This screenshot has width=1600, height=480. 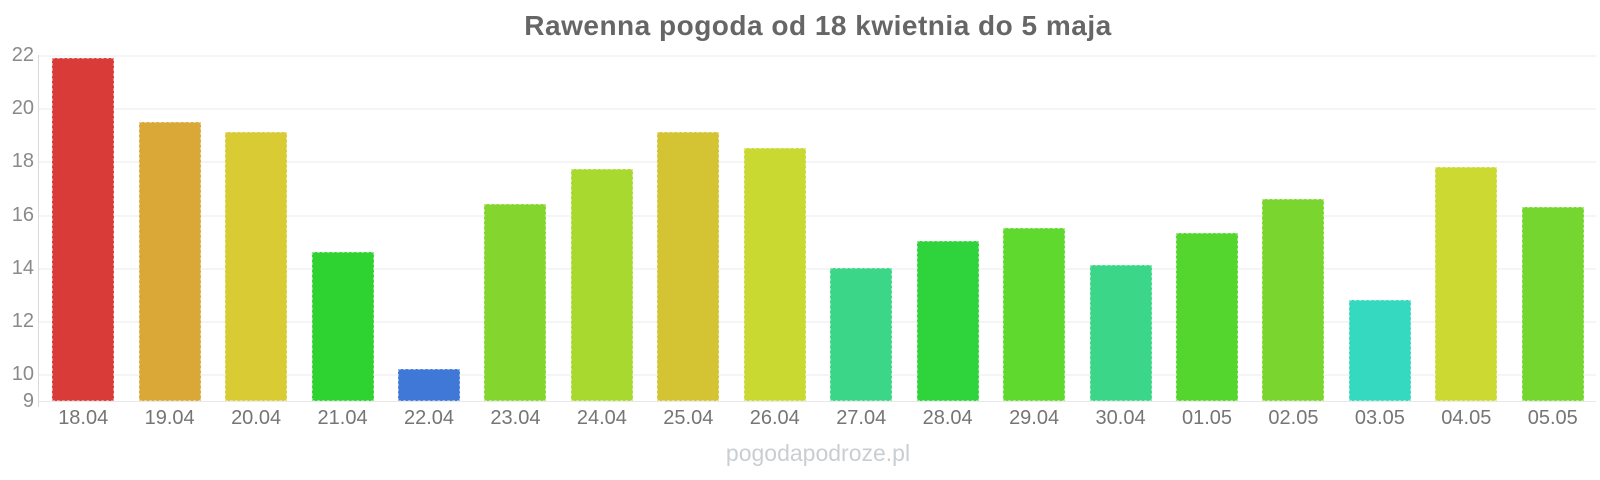 What do you see at coordinates (429, 385) in the screenshot?
I see `bar-22.04` at bounding box center [429, 385].